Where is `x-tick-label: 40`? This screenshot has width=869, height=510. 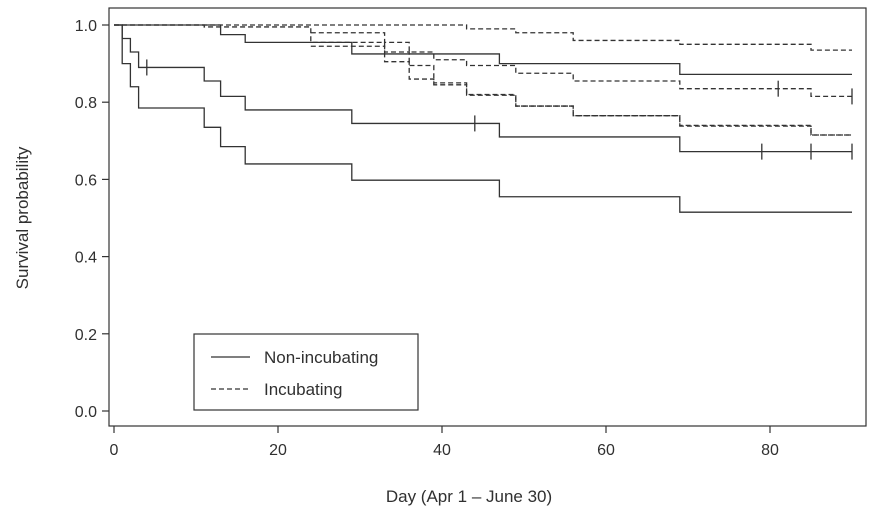 x-tick-label: 40 is located at coordinates (442, 450).